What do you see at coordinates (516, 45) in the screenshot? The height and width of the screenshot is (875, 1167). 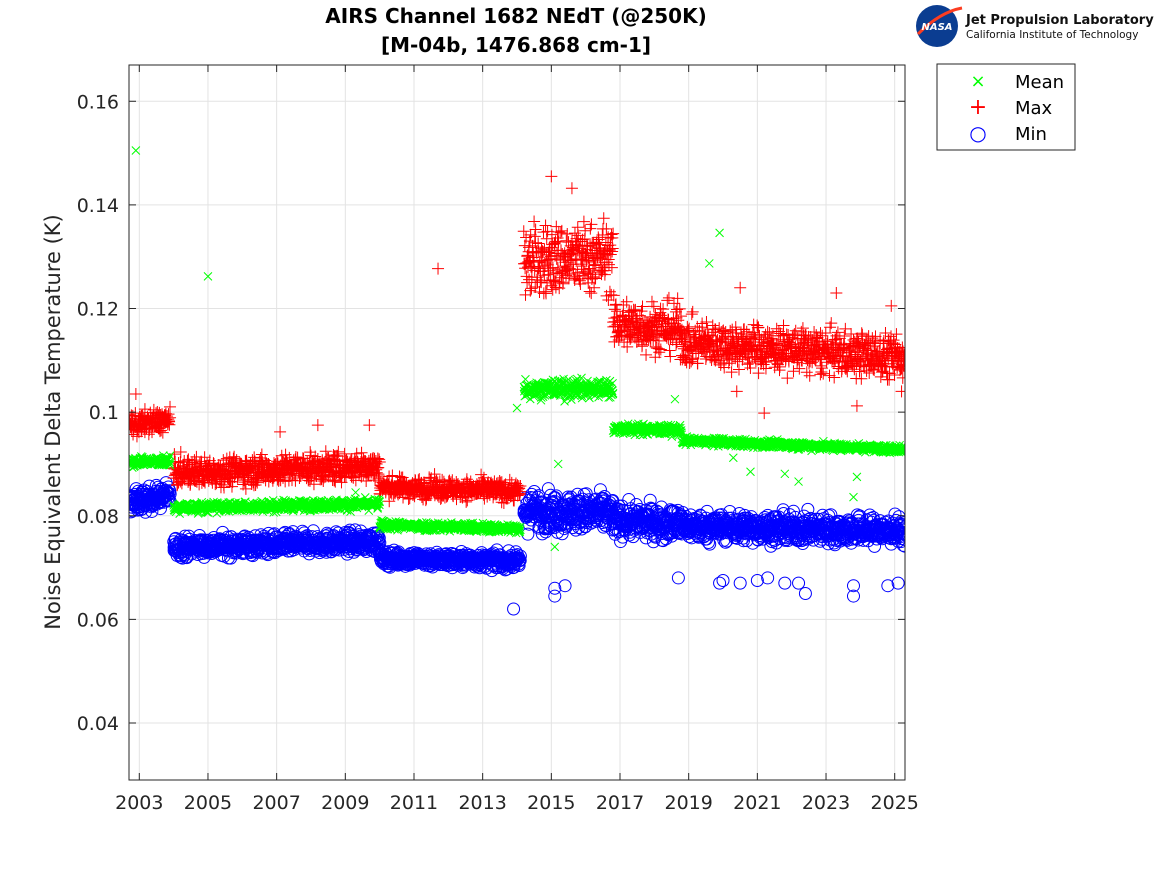 I see `chart-subtitle: [M-04b, 1476.868 cm-1]` at bounding box center [516, 45].